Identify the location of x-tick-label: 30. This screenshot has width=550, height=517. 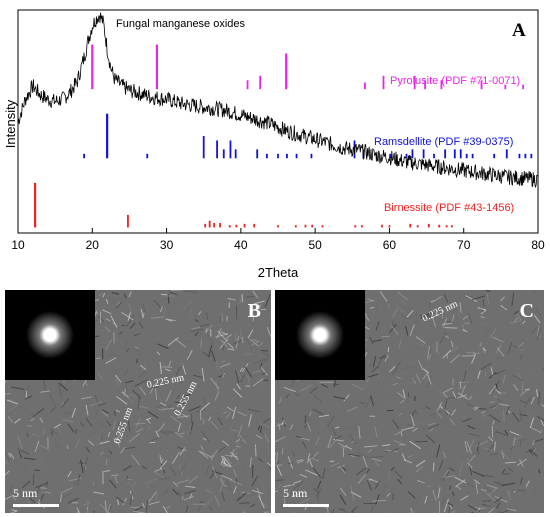
(167, 245).